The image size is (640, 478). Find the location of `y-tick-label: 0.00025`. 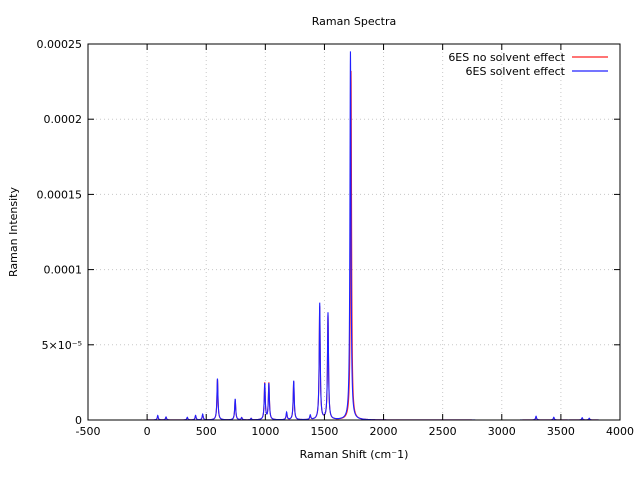

y-tick-label: 0.00025 is located at coordinates (60, 44).